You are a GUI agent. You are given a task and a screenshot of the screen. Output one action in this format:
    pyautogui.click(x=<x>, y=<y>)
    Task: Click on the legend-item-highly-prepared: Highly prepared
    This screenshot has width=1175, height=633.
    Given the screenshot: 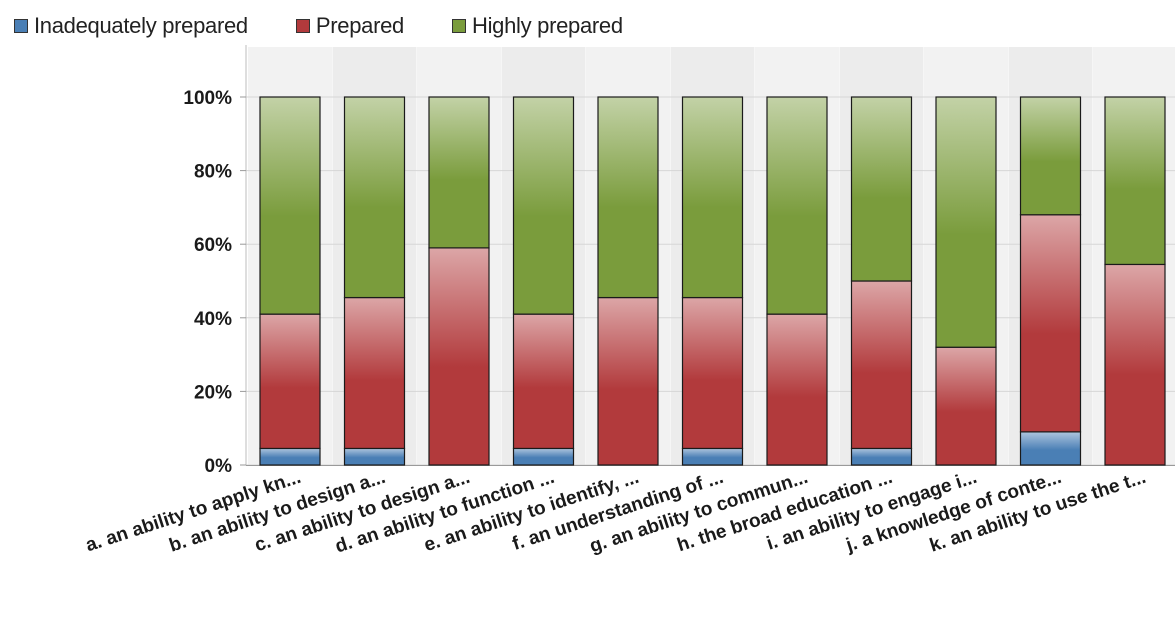 What is the action you would take?
    pyautogui.click(x=537, y=26)
    